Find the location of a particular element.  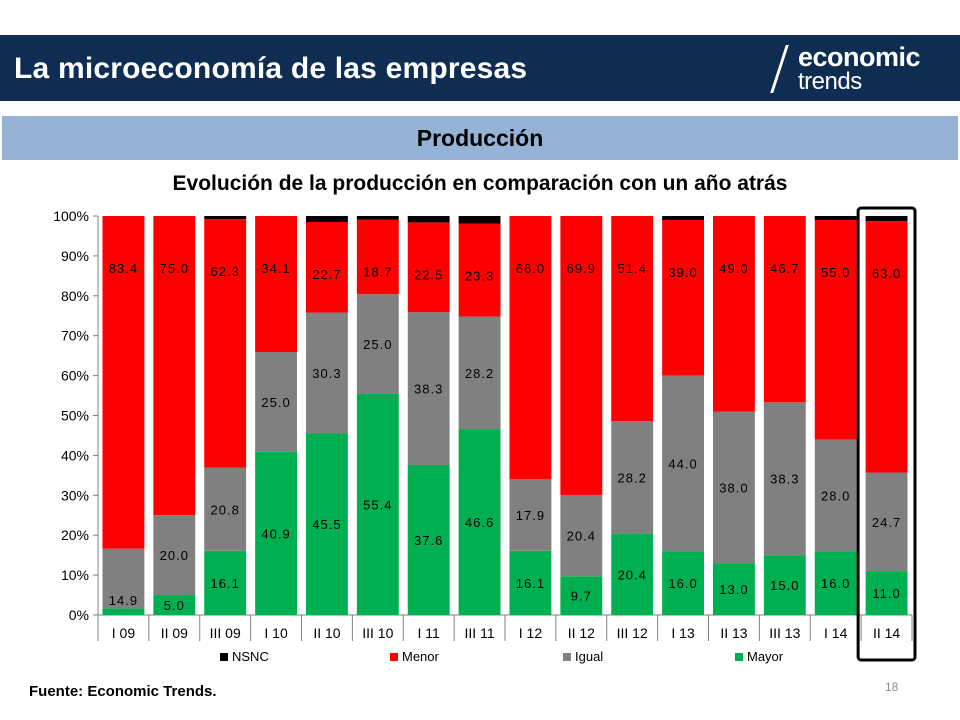

data-label-mayor: 5.0 is located at coordinates (174, 605).